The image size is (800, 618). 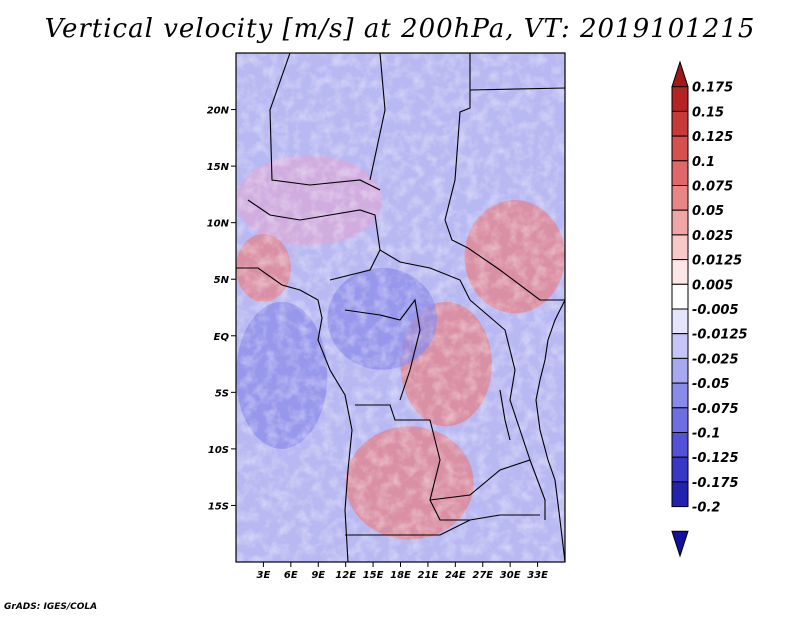 What do you see at coordinates (703, 162) in the screenshot?
I see `colorbar-label: 0.1` at bounding box center [703, 162].